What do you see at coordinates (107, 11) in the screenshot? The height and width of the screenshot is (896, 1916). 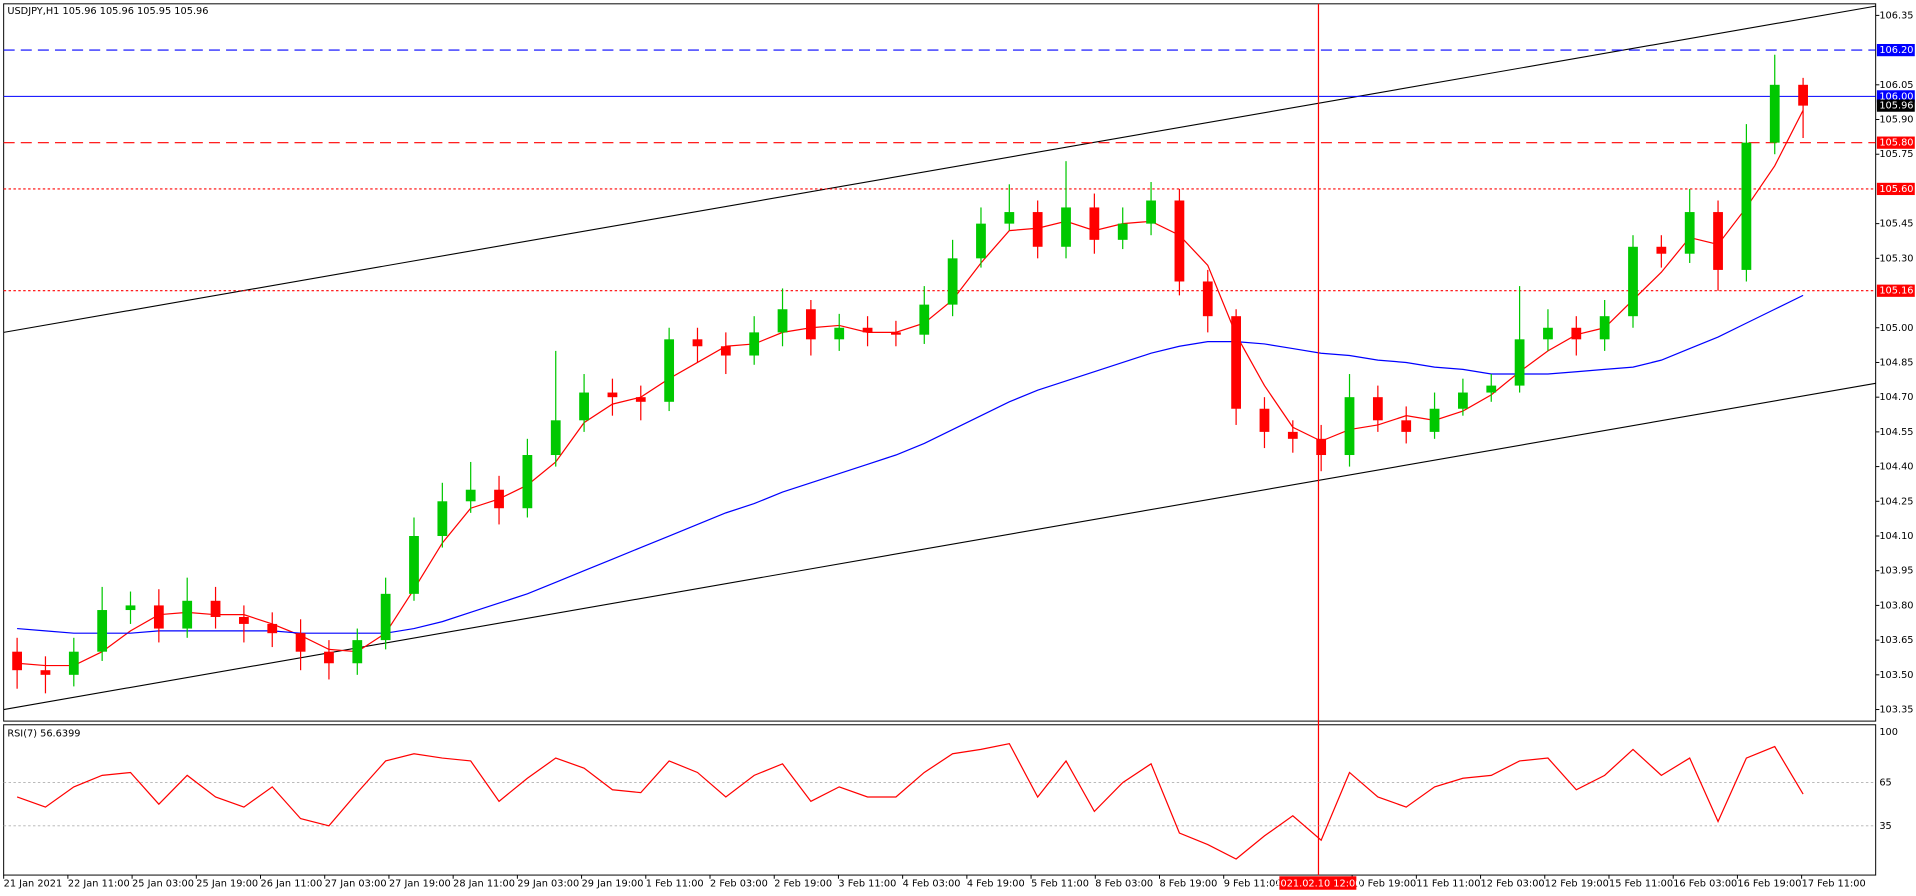 I see `chart-header: USDJPY,H1 105.96 105.96 105.95 105.96` at bounding box center [107, 11].